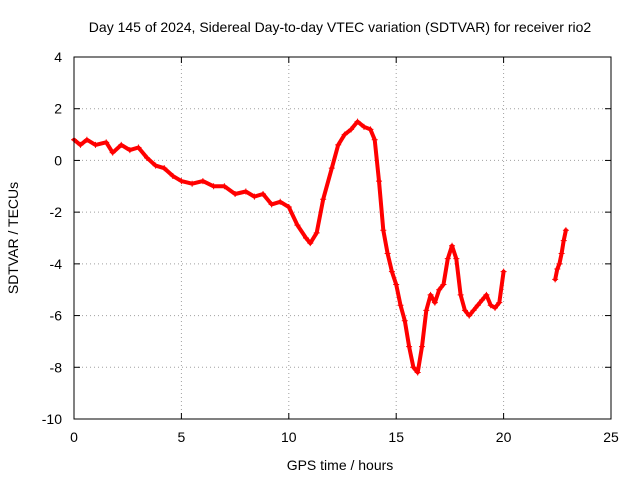  Describe the element at coordinates (340, 465) in the screenshot. I see `x-axis-label: GPS time / hours` at that location.